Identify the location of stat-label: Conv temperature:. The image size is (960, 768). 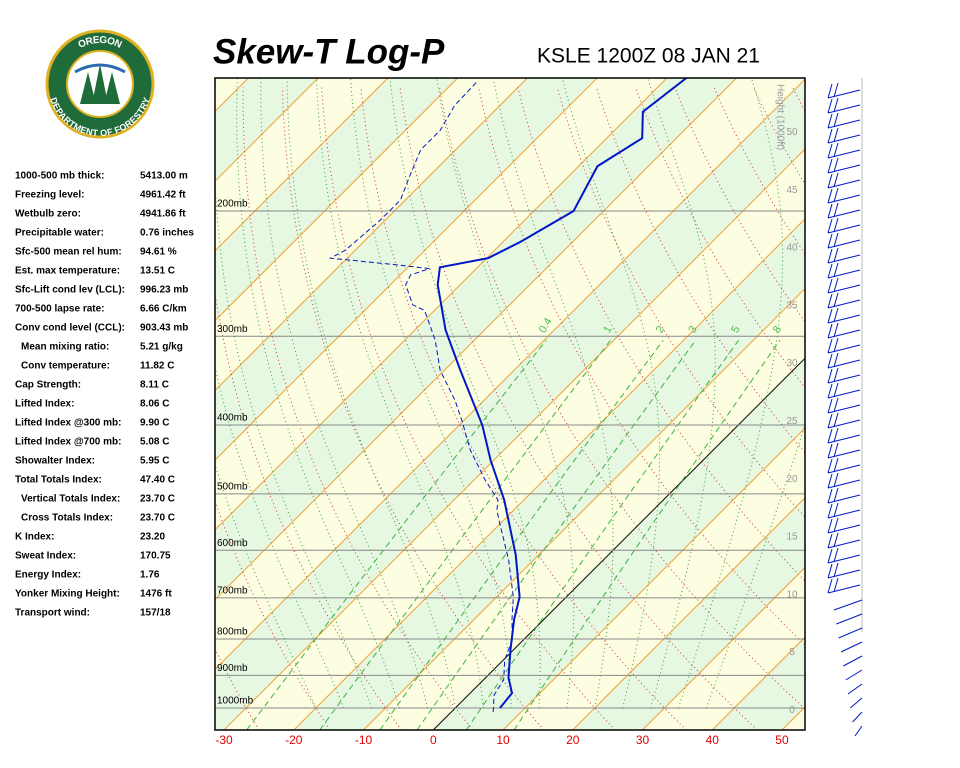
(65, 366).